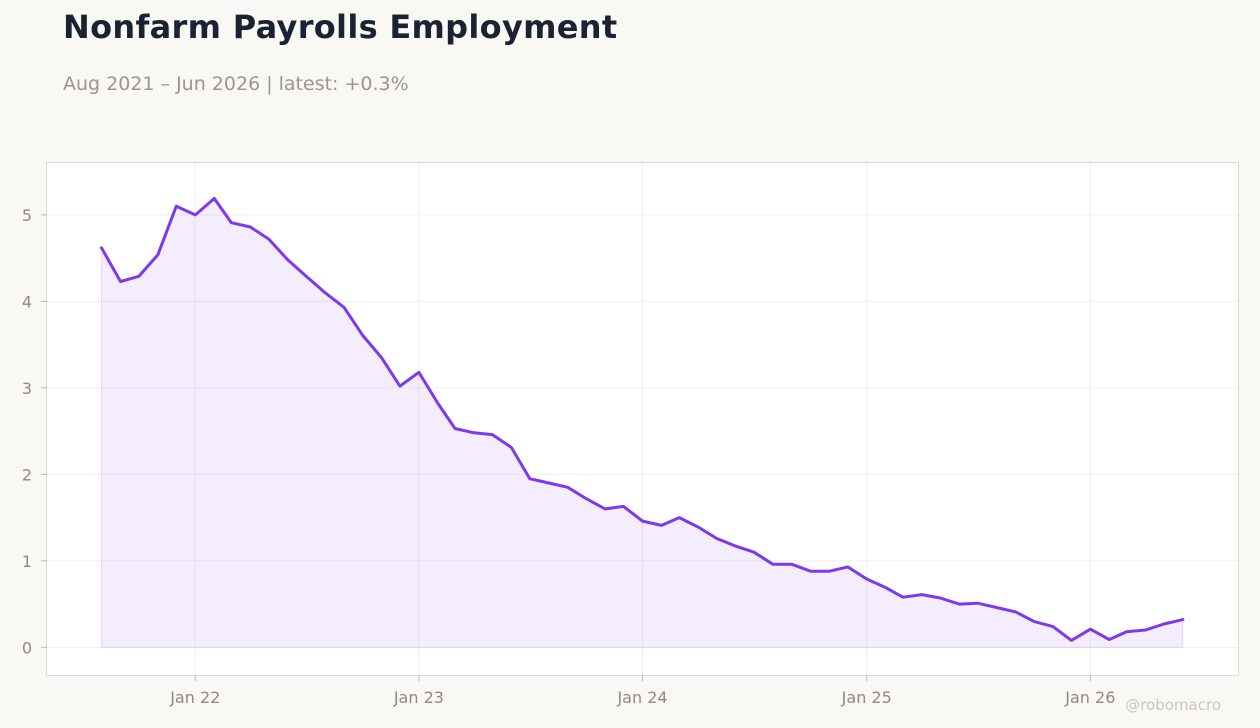 The height and width of the screenshot is (728, 1260). Describe the element at coordinates (27, 301) in the screenshot. I see `y-tick-label: 4` at that location.